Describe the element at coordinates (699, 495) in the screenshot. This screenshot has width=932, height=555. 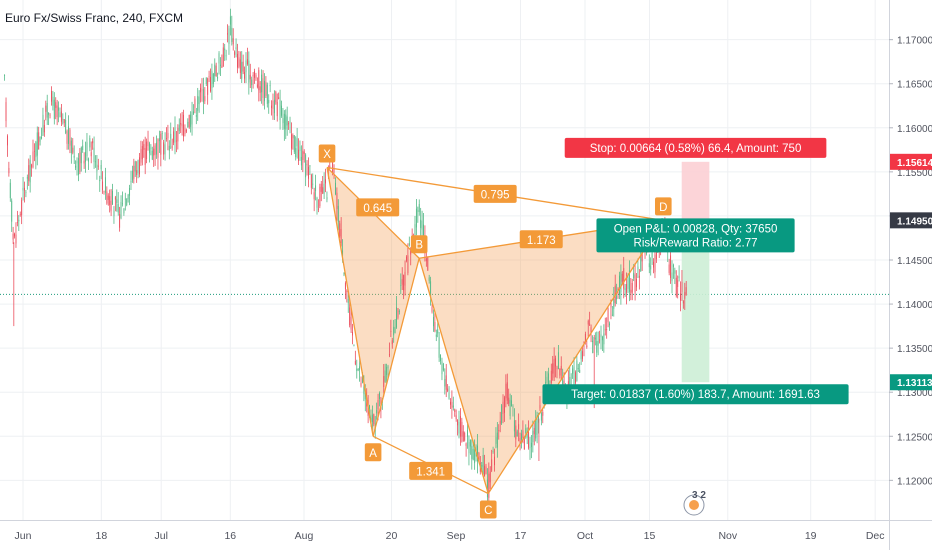
I see `earnings-icon-label: 3 2` at that location.